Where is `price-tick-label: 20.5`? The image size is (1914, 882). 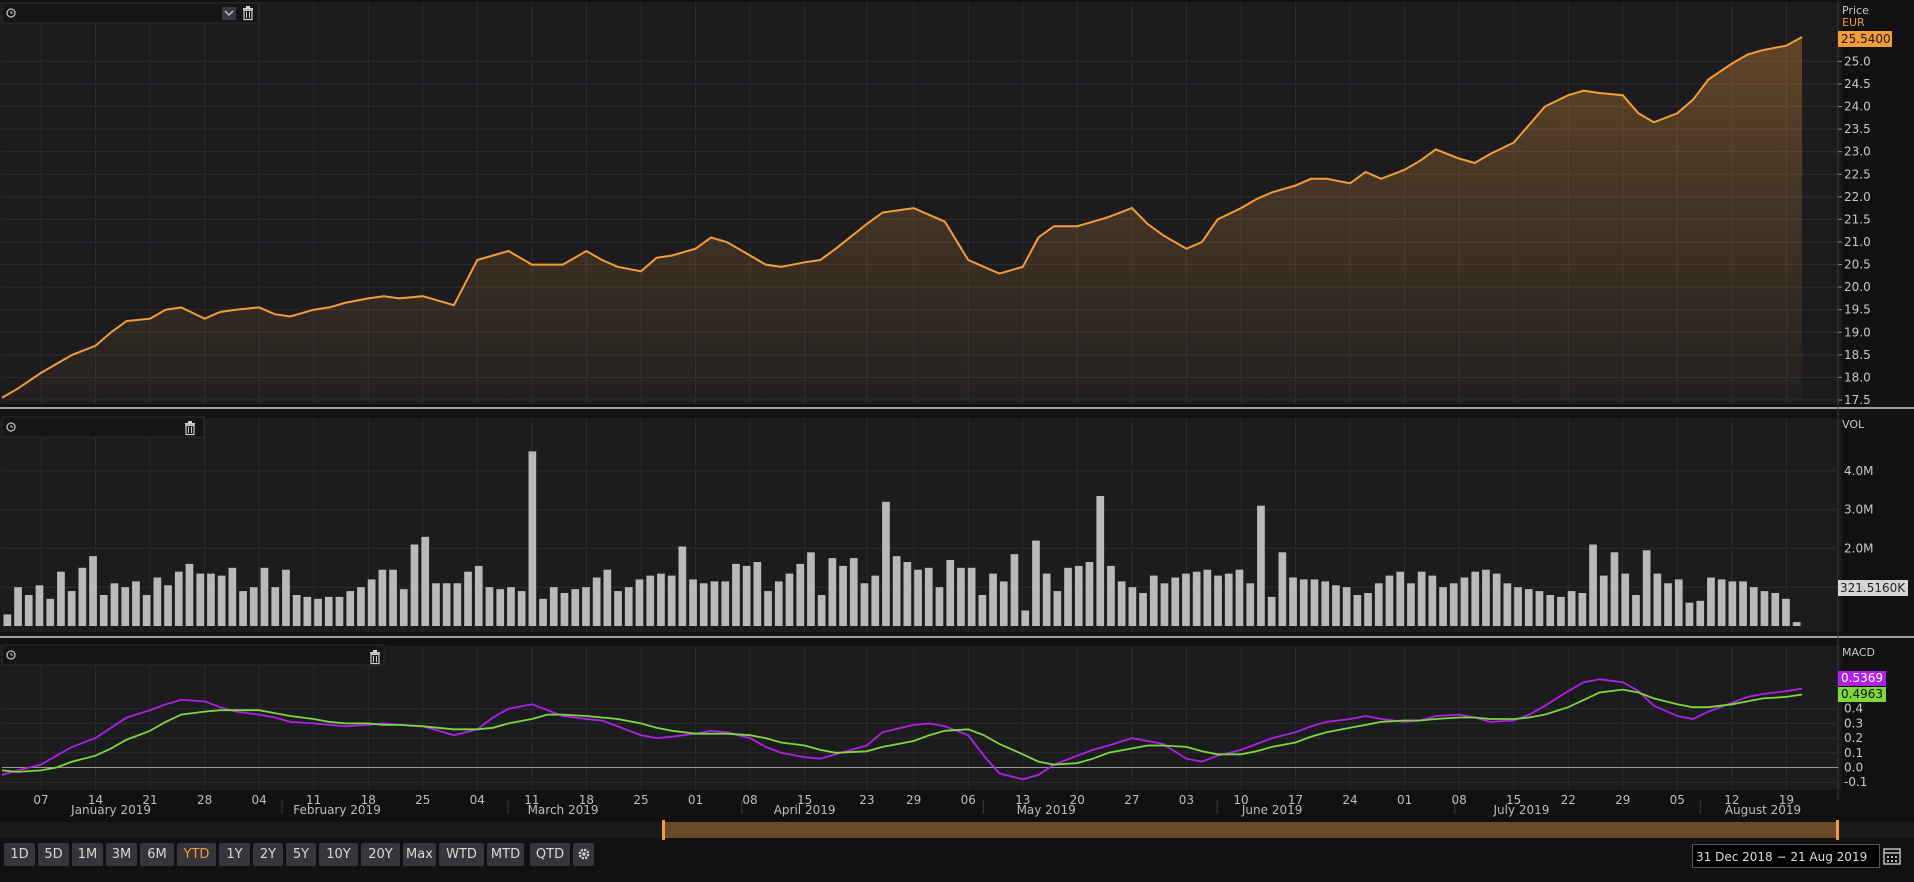
price-tick-label: 20.5 is located at coordinates (1857, 265).